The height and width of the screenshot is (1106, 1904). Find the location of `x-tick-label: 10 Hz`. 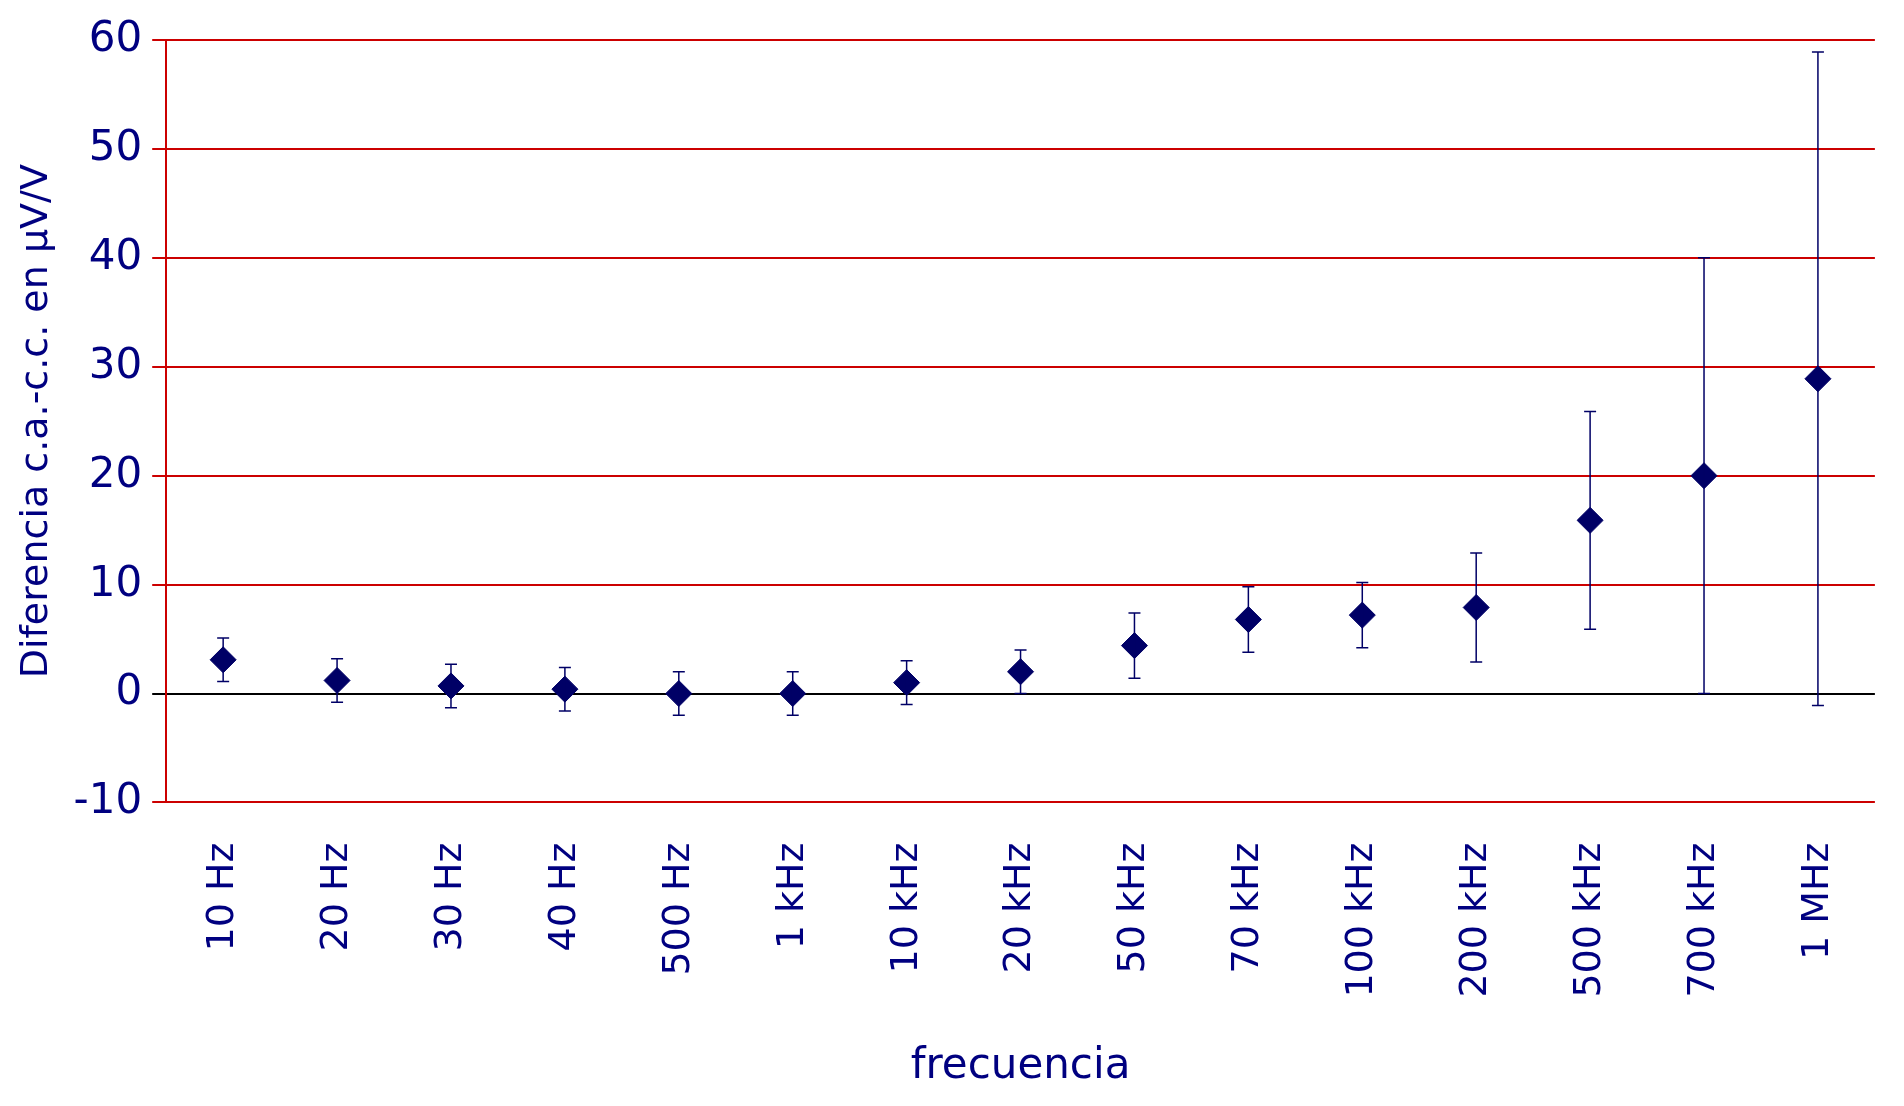

x-tick-label: 10 Hz is located at coordinates (220, 897).